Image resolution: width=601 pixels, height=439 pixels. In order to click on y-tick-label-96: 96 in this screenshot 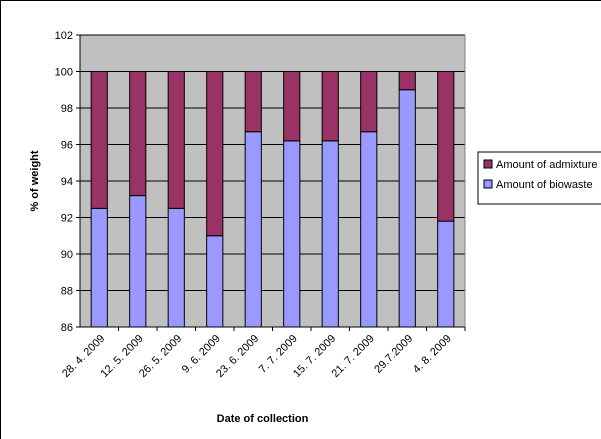, I will do `click(67, 146)`.